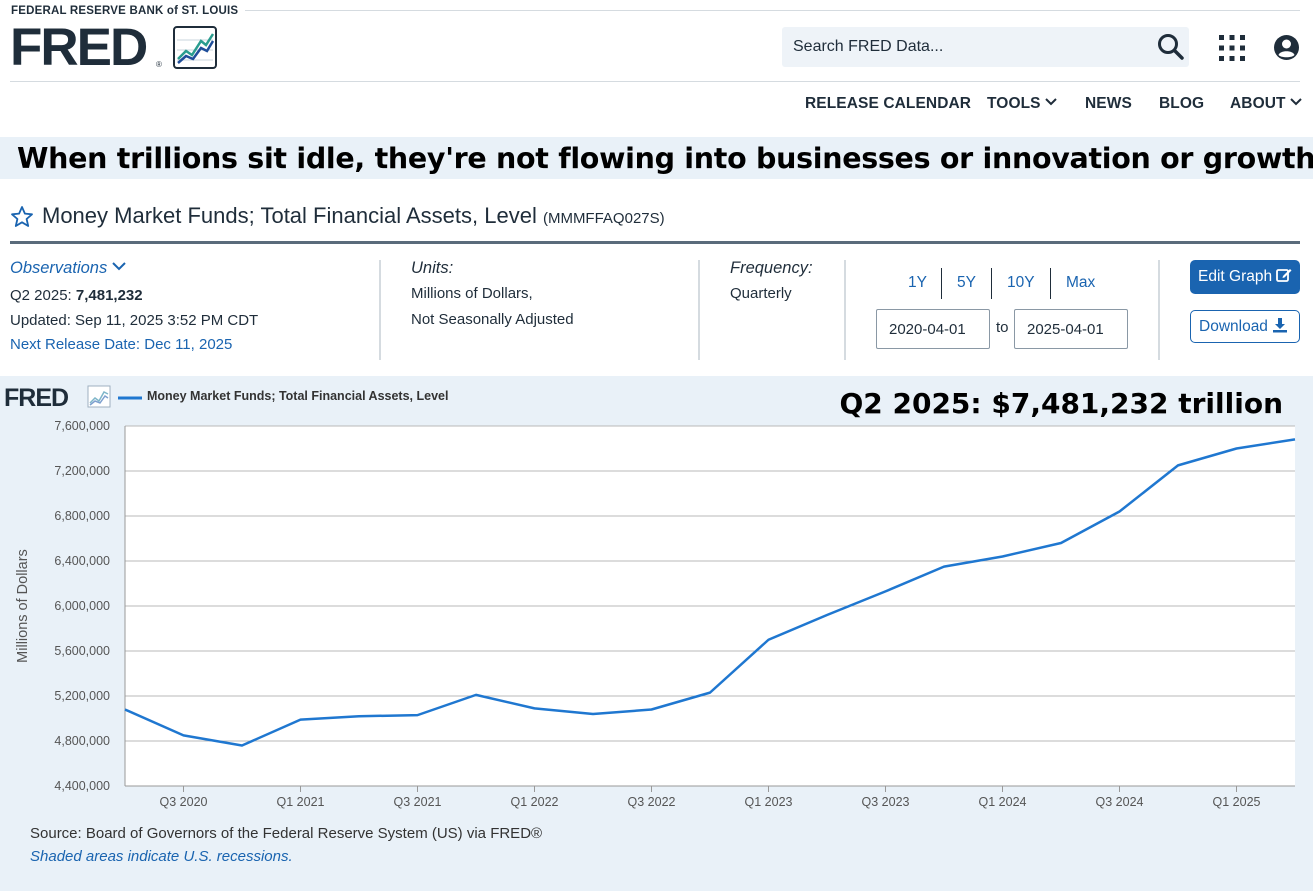 This screenshot has width=1313, height=891. Describe the element at coordinates (301, 802) in the screenshot. I see `x-tick-label: Q1 2021` at that location.